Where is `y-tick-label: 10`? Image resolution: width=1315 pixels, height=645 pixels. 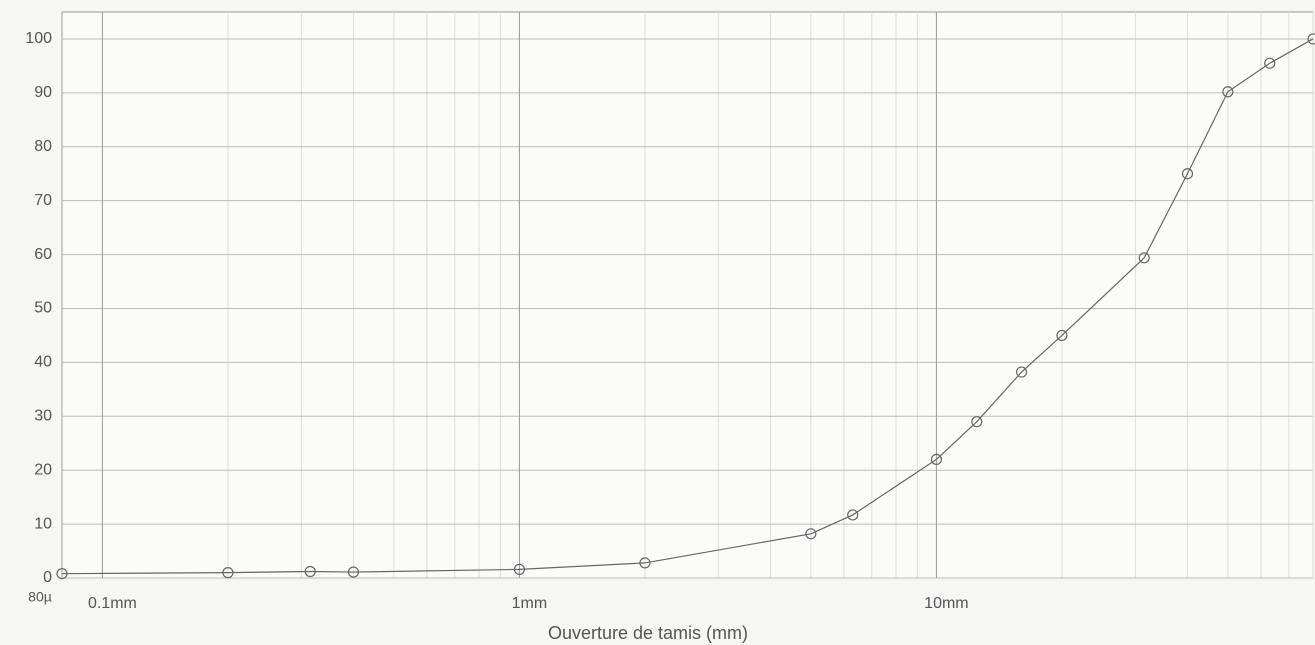
y-tick-label: 10 is located at coordinates (43, 523).